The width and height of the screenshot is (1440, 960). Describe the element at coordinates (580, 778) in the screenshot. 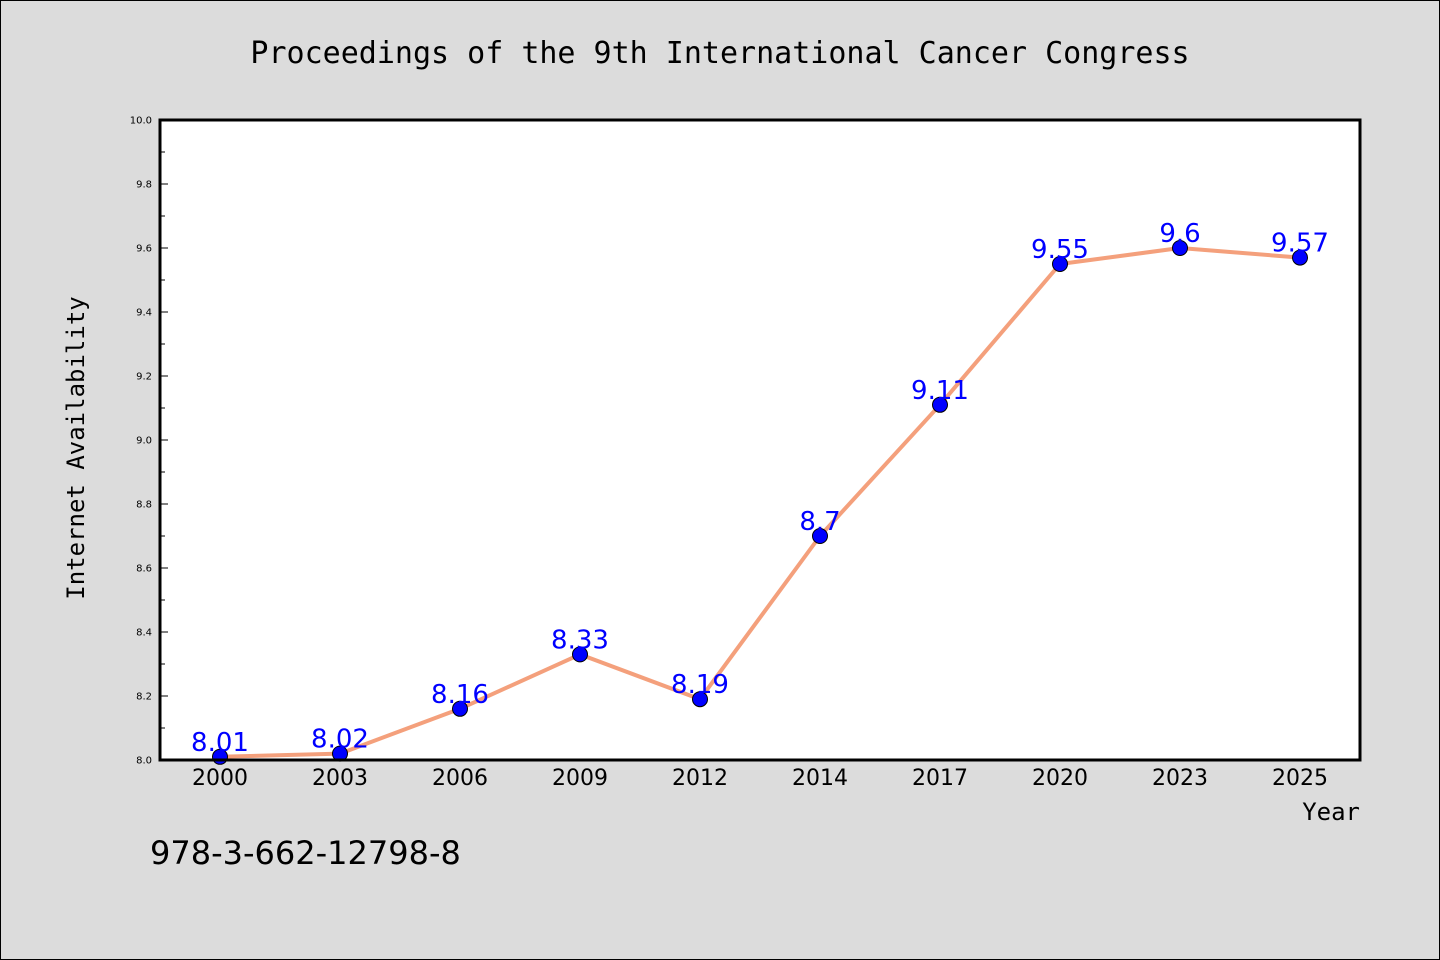

I see `x-tick-label: 2009` at that location.